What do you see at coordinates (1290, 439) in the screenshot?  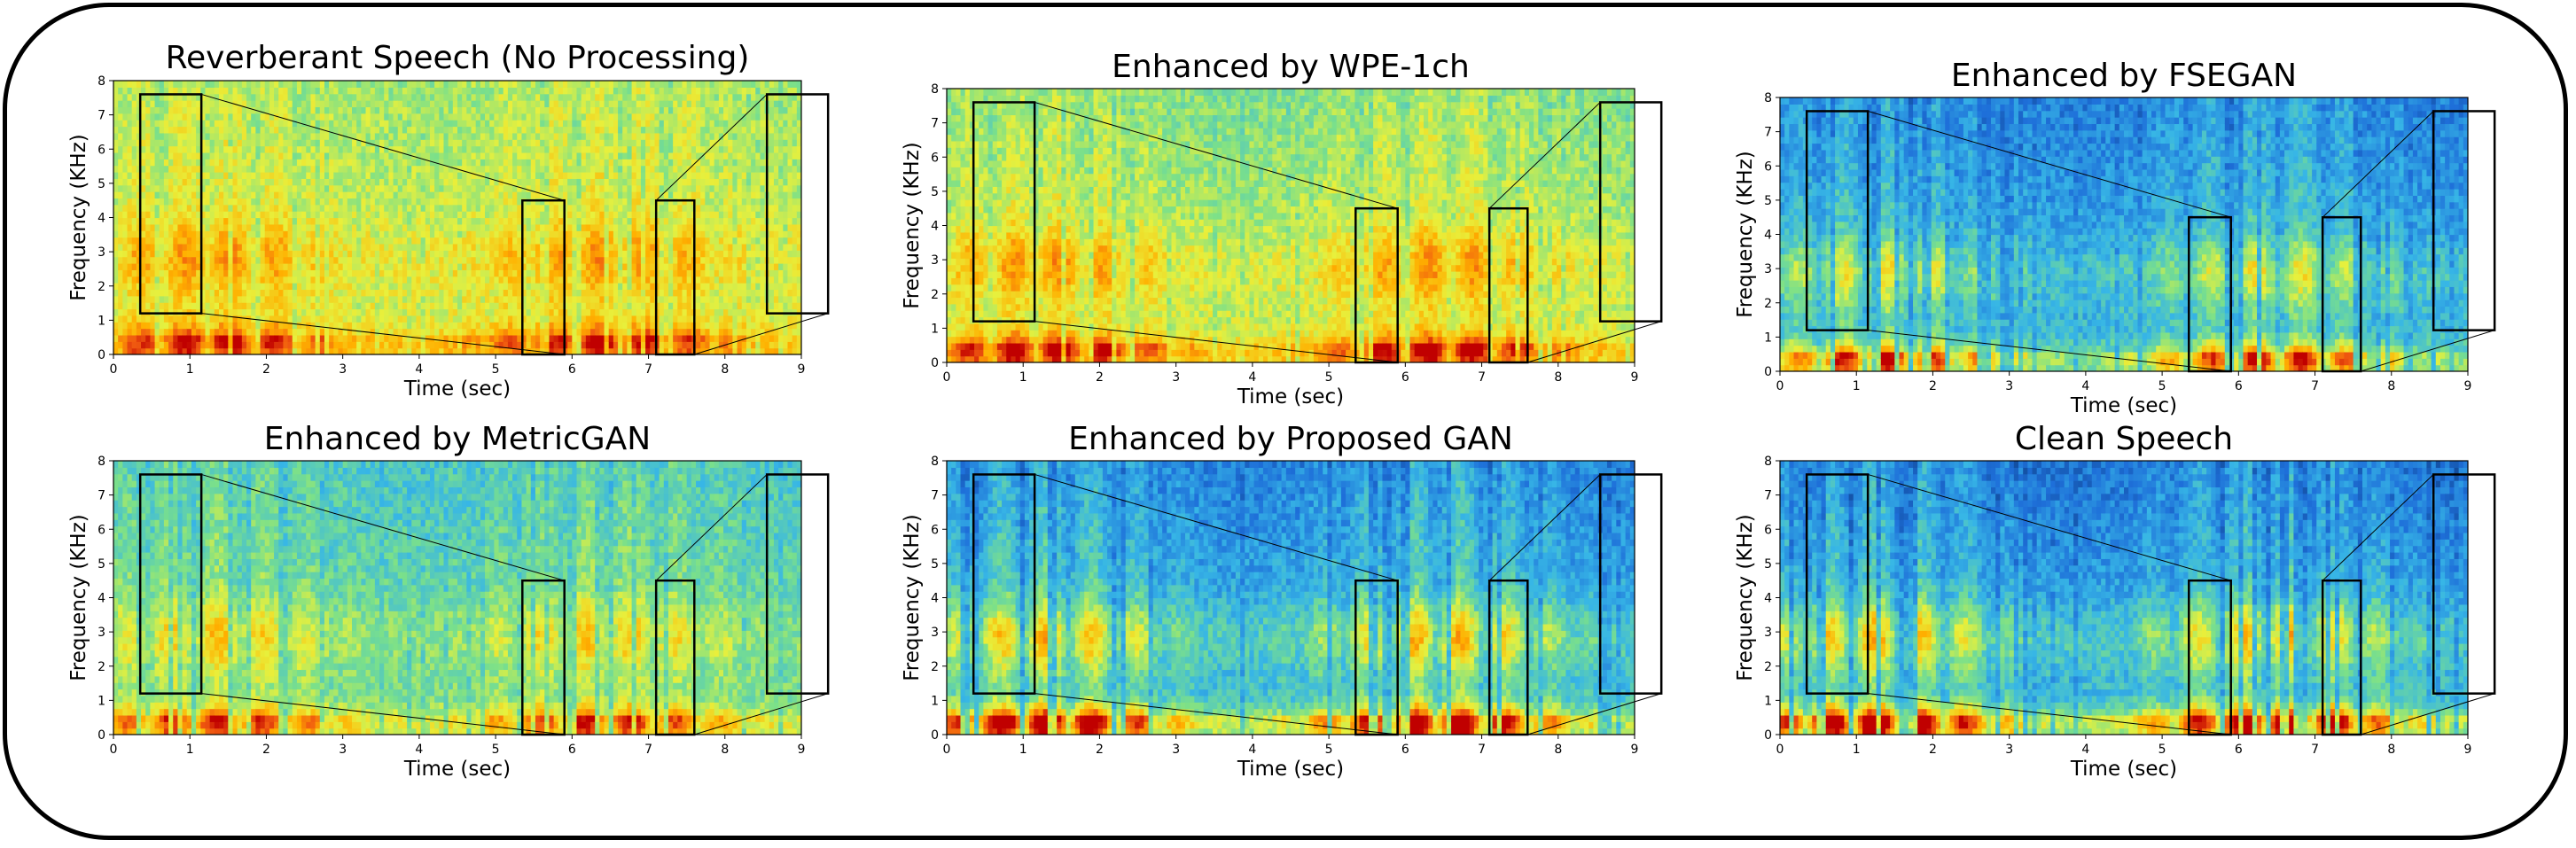 I see `chart-title: Enhanced by Proposed GAN` at bounding box center [1290, 439].